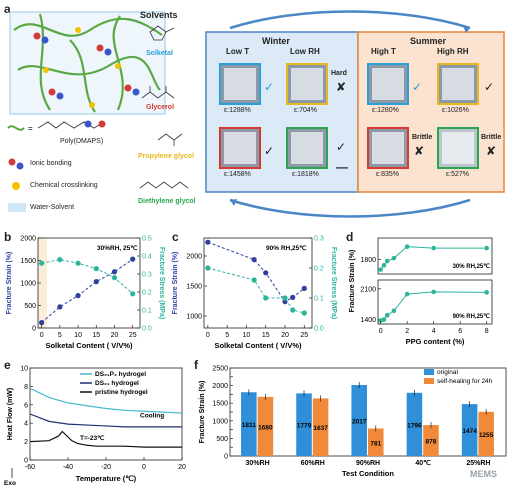 The width and height of the screenshot is (515, 492). I want to click on legend-1-label: DS₂₁ hydrogel, so click(117, 383).